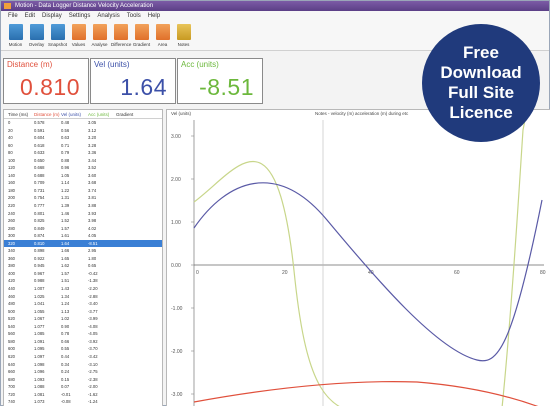 Image resolution: width=550 pixels, height=406 pixels. Describe the element at coordinates (83, 251) in the screenshot. I see `table-row: 340 0.898 1.66 2.95` at that location.